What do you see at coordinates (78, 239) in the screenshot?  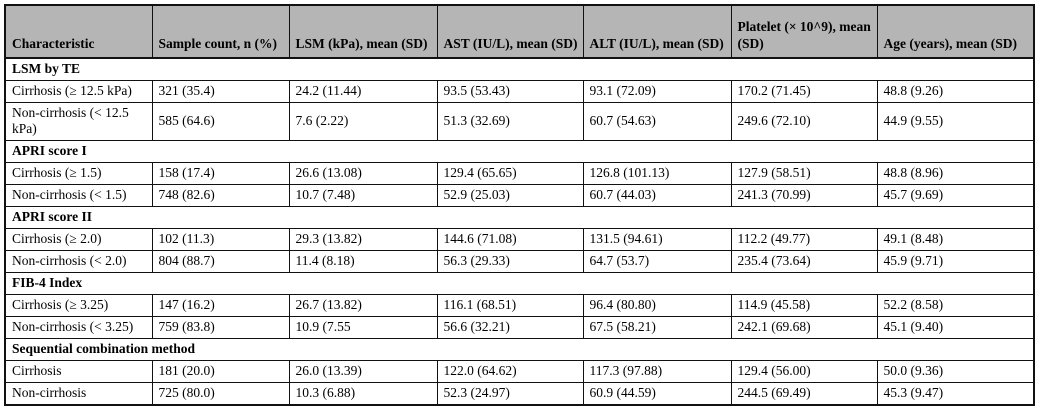 I see `row-label-cell: Cirrhosis (≥ 2.0)` at bounding box center [78, 239].